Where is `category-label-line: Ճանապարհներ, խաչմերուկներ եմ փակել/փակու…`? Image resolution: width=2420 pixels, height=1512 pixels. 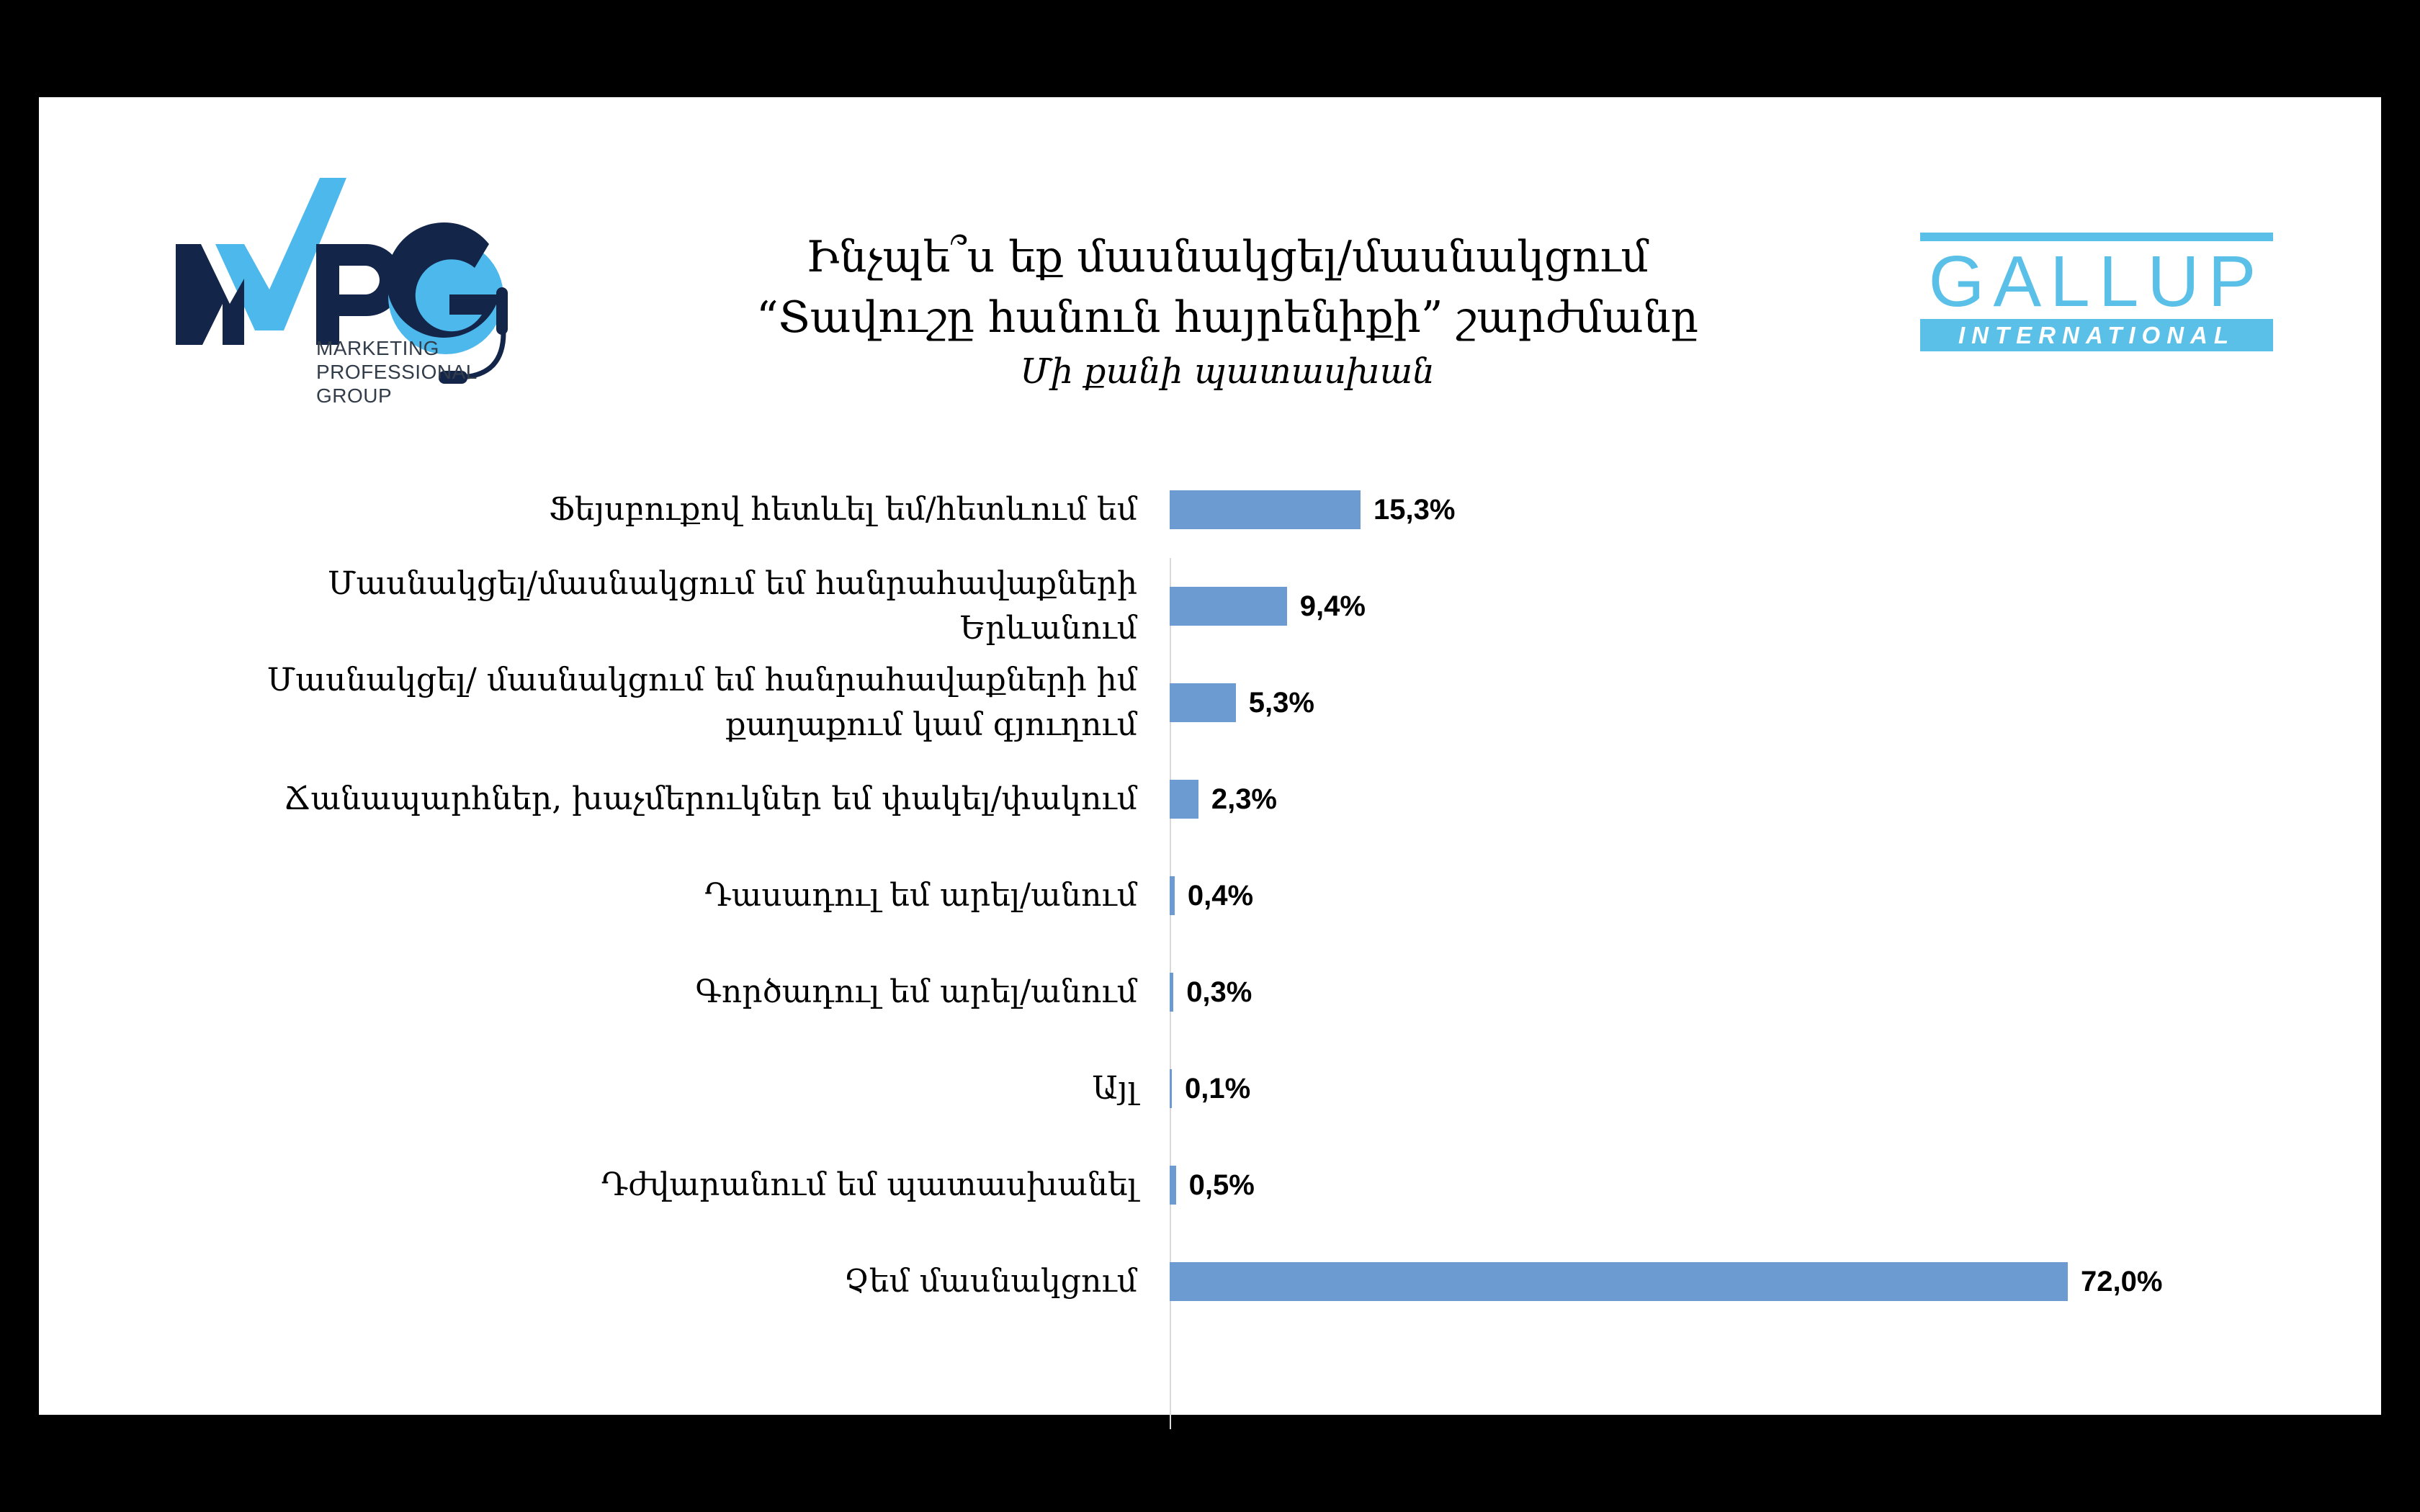
category-label-line: Ճանապարհներ, խաչմերուկներ եմ փակել/փակու… is located at coordinates (710, 798).